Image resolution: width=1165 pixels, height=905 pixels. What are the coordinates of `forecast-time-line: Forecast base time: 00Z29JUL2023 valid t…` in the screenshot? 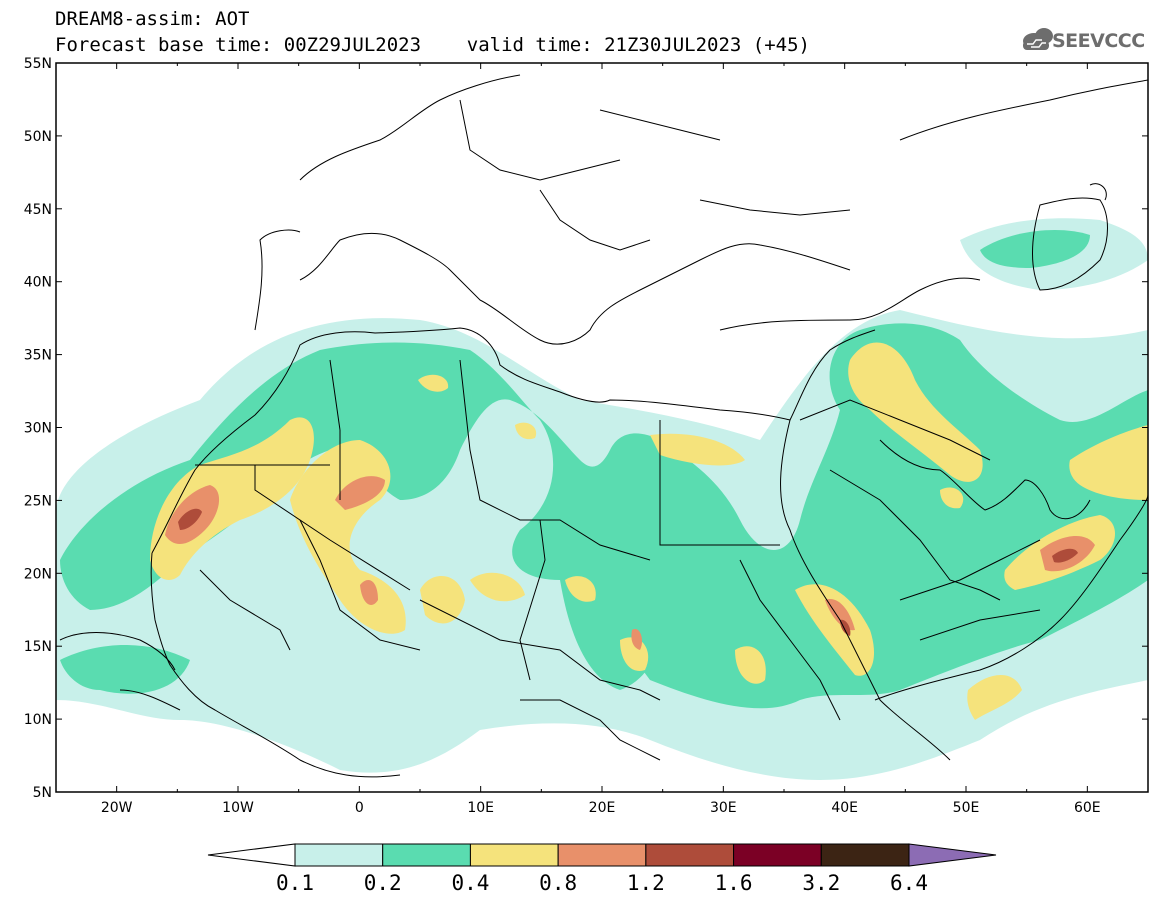 It's located at (432, 45).